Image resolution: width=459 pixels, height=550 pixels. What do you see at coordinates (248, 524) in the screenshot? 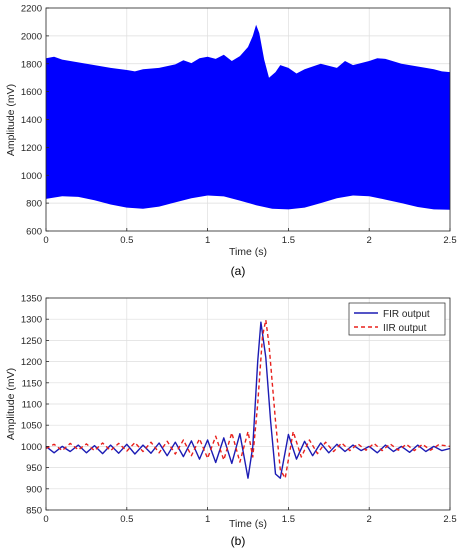
I see `x-axis-label-b: Time (s)` at bounding box center [248, 524].